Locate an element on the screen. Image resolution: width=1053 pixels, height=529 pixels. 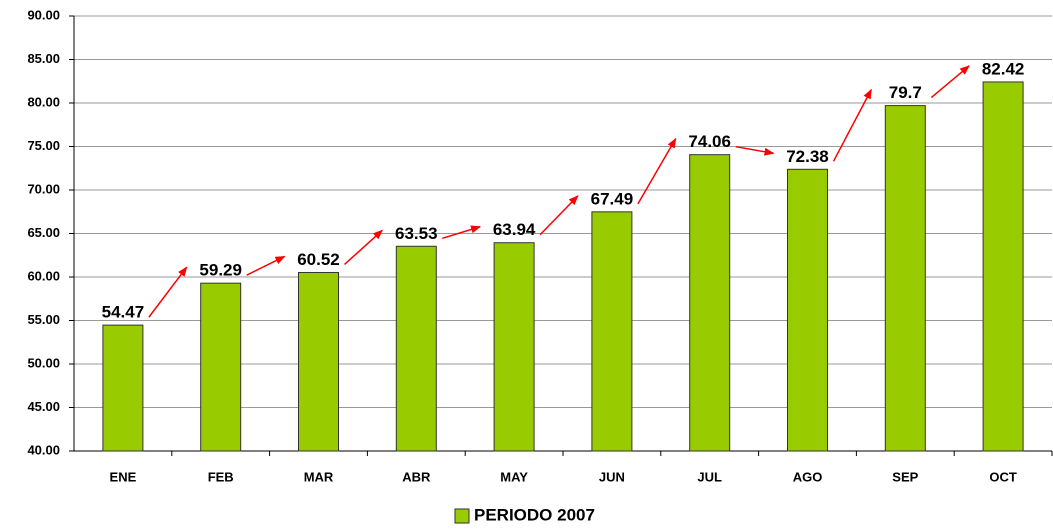
y-tick-label: 75.00 is located at coordinates (43, 145).